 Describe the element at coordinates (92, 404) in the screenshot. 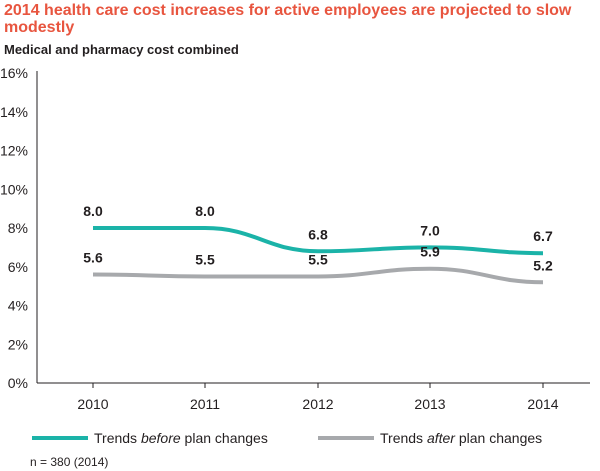

I see `x-tick-label: 2010` at that location.